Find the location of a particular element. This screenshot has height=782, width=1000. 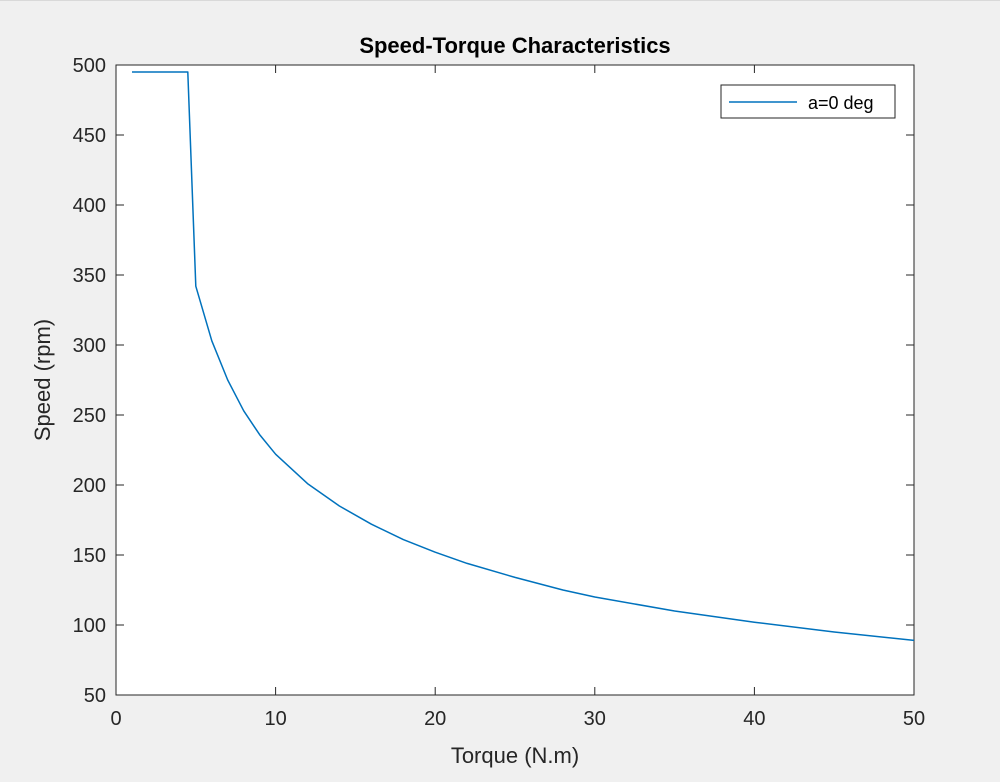

y-tick-label: 250 is located at coordinates (89, 416).